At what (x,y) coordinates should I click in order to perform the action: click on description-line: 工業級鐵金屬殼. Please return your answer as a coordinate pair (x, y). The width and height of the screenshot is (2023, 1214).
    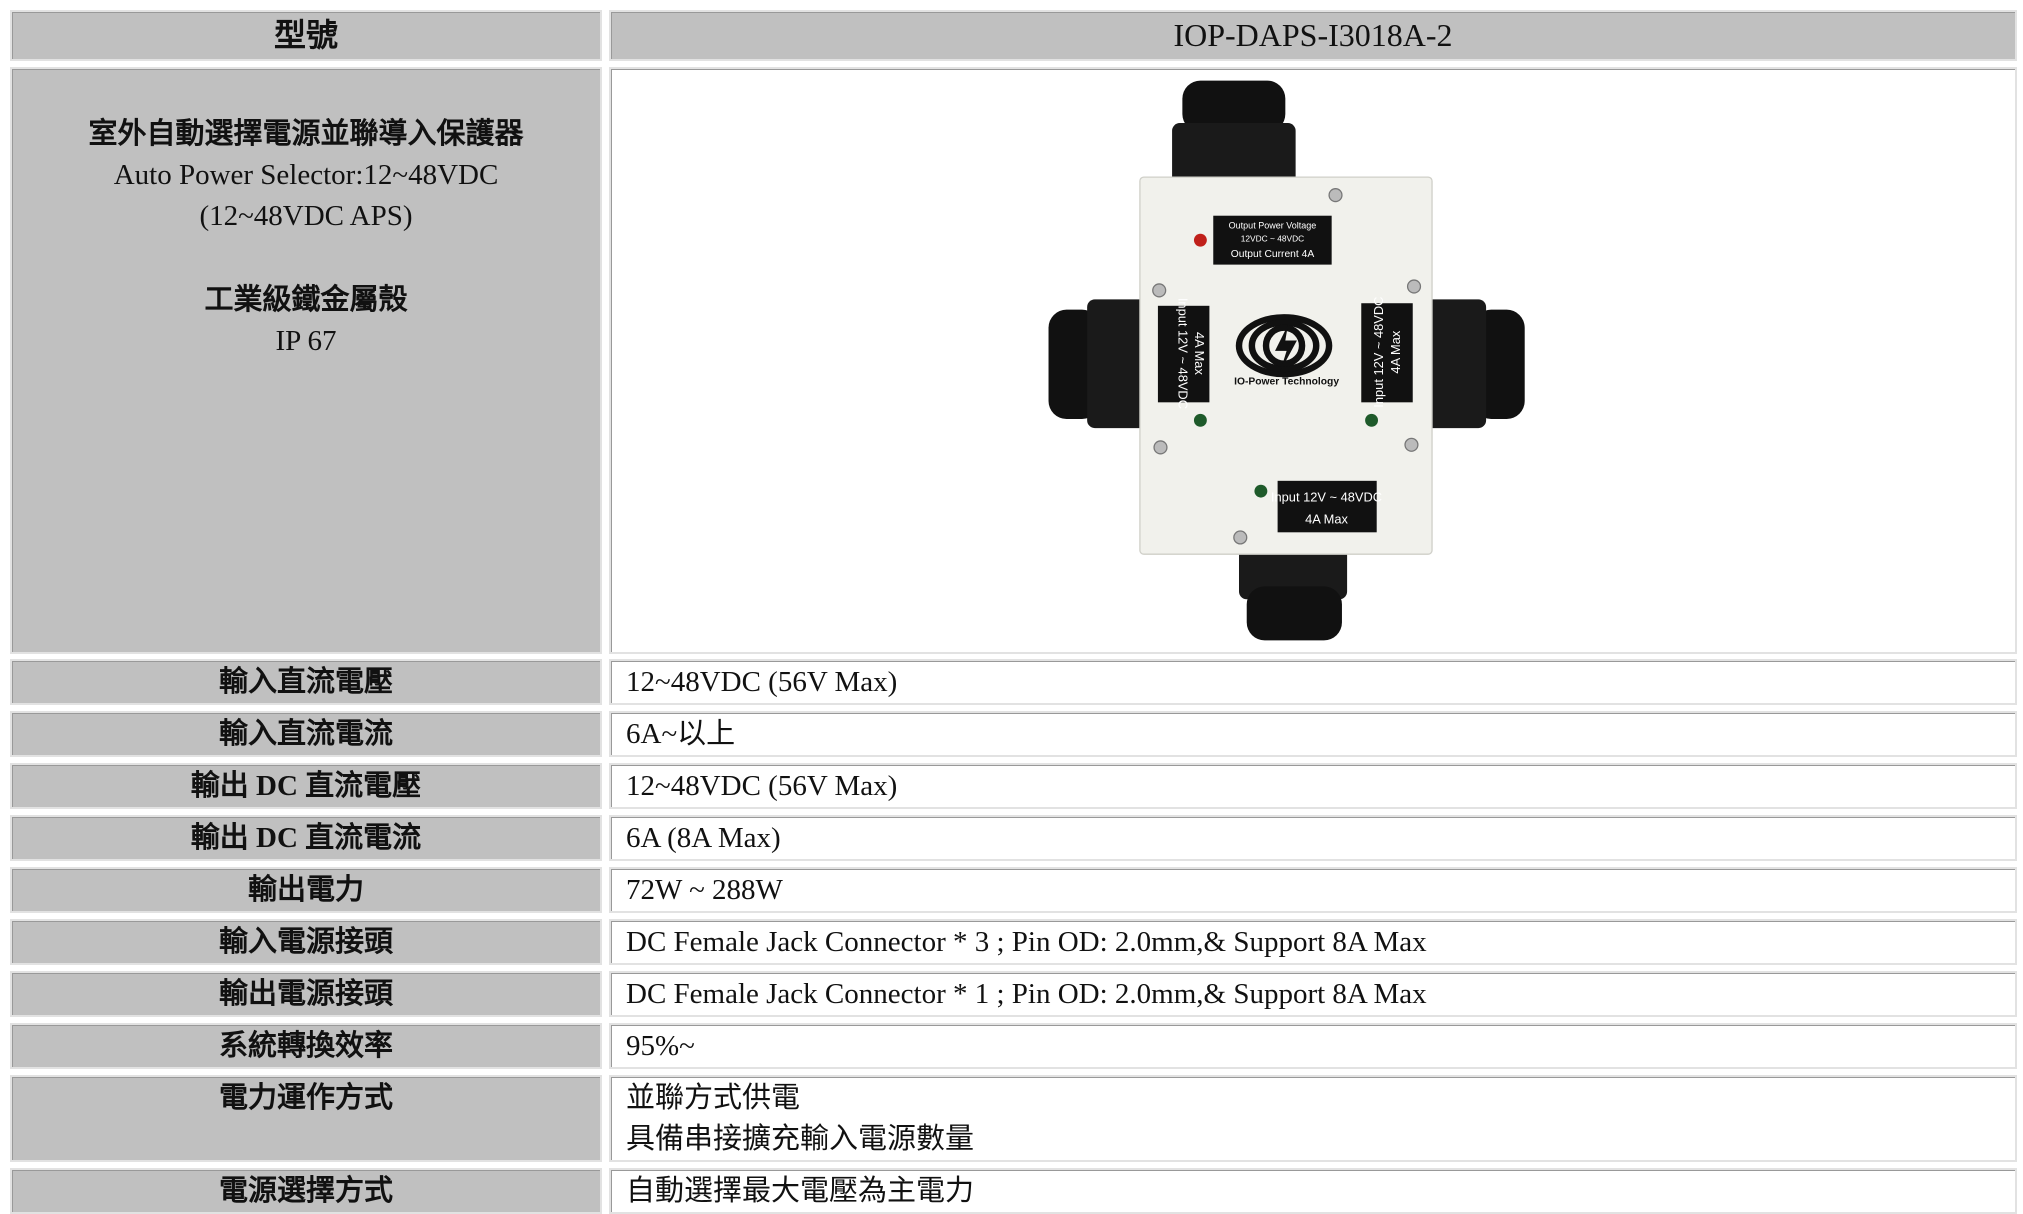
    Looking at the image, I should click on (306, 300).